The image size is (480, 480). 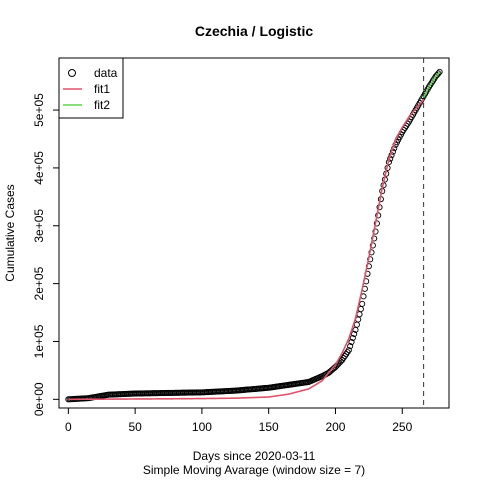 I want to click on y-tick-label: 0e+00, so click(x=39, y=399).